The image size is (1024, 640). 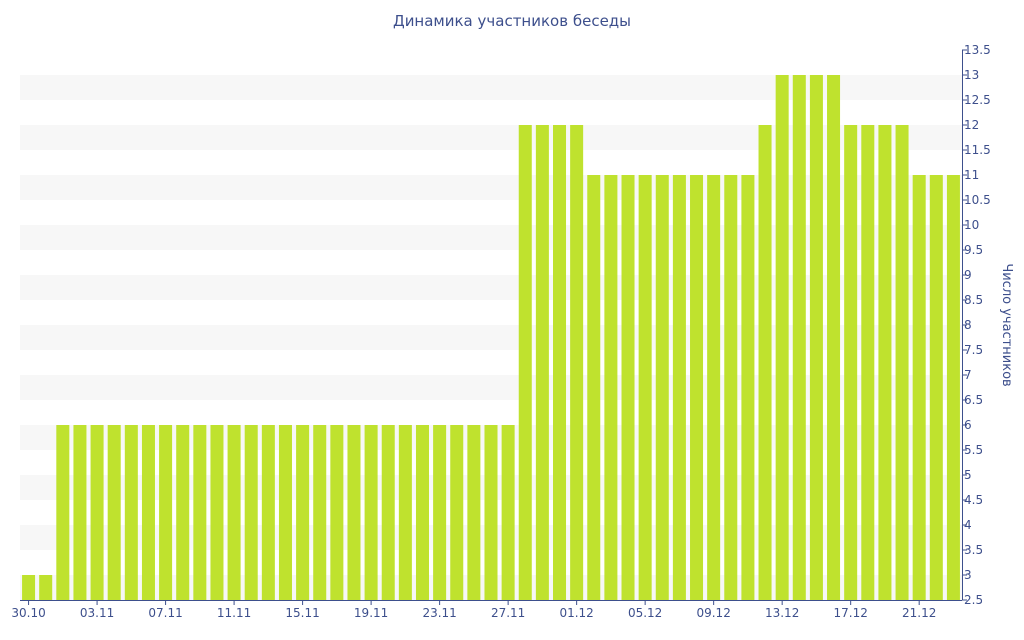 What do you see at coordinates (953, 387) in the screenshot?
I see `bar-23.12` at bounding box center [953, 387].